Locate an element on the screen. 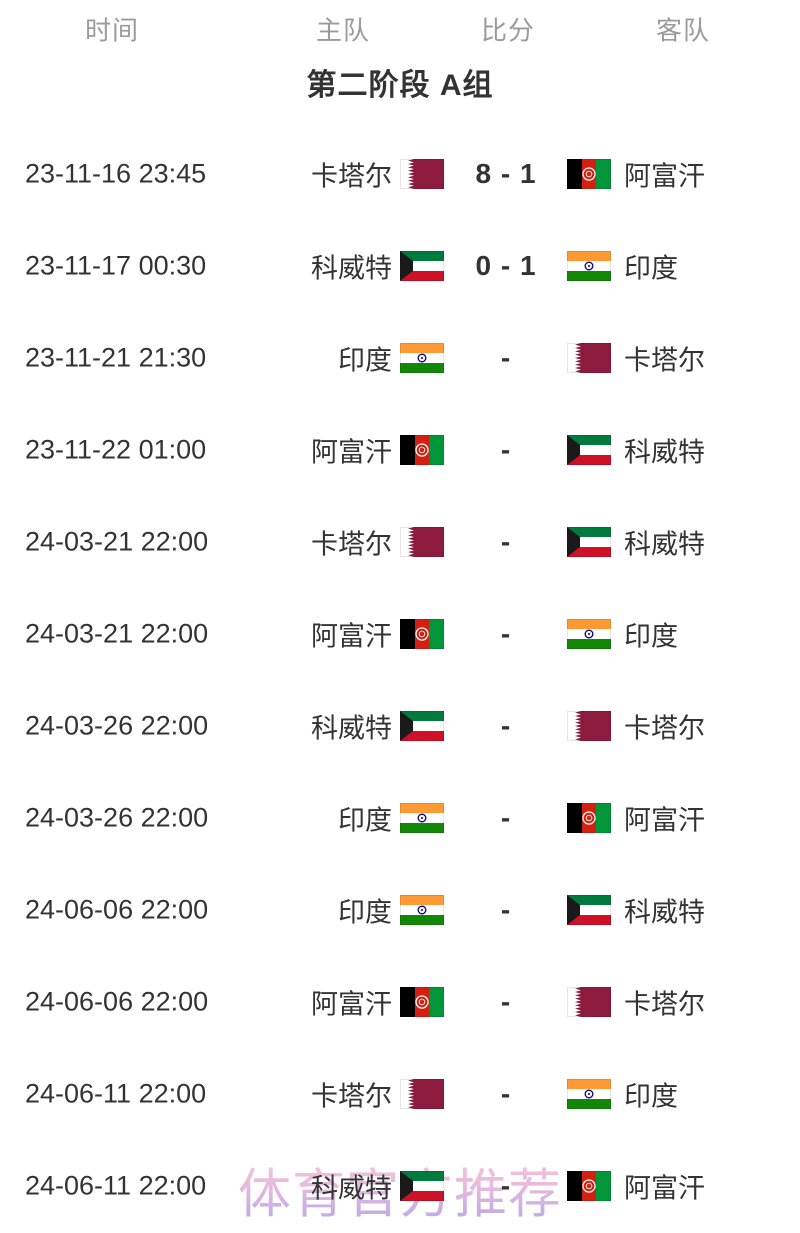 The image size is (800, 1233). match-row: 24-03-26 22:00 印度 - 阿富汗 is located at coordinates (400, 818).